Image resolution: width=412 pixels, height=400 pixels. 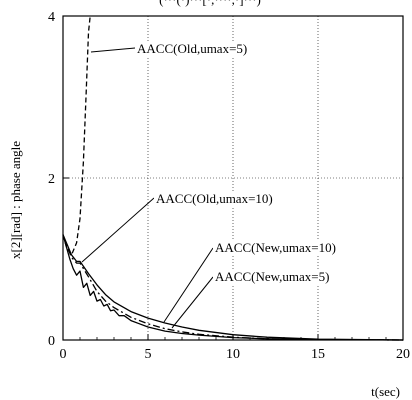 I want to click on annotation-label: AACC(New,umax=5), so click(x=272, y=276).